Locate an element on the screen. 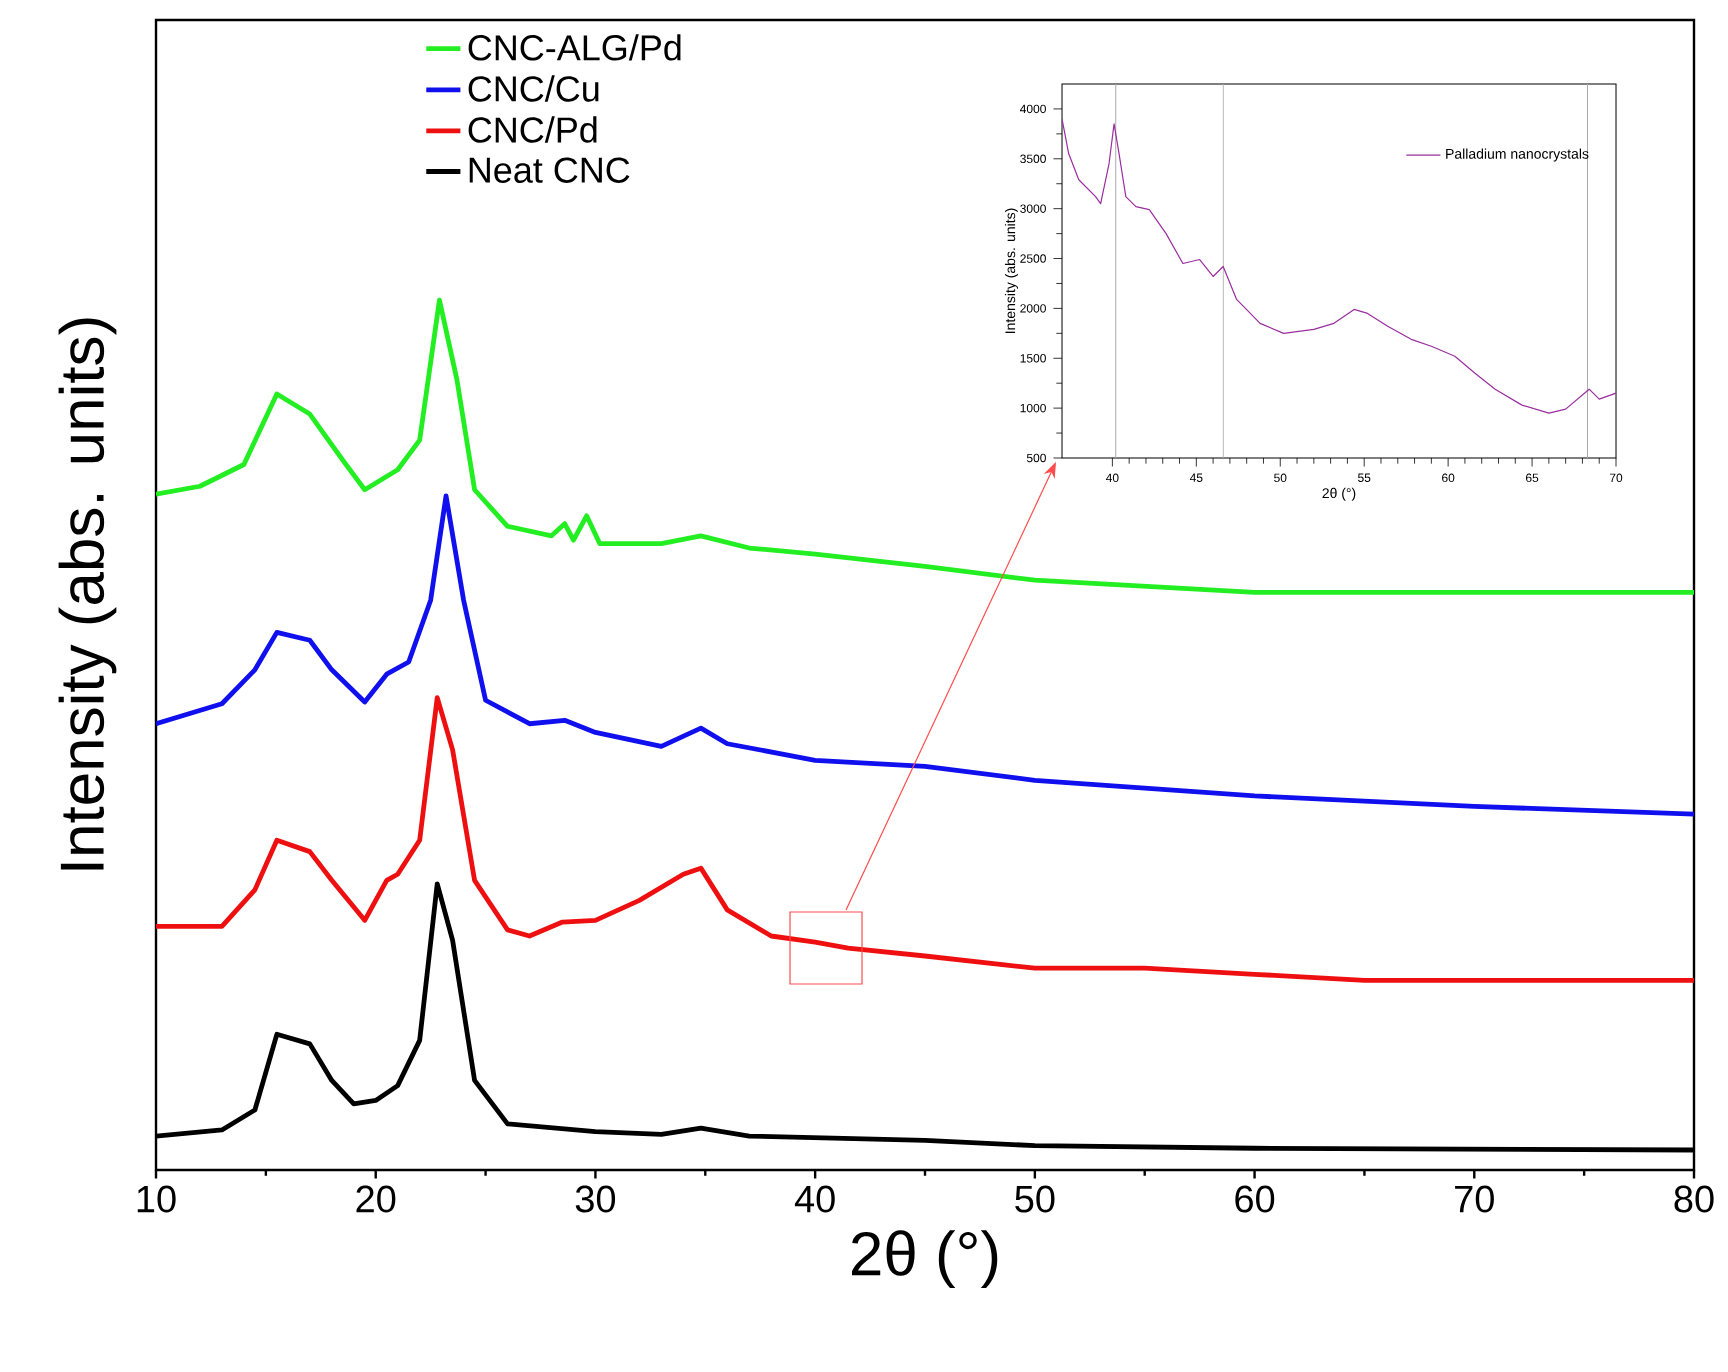  x-axis-title: 2θ (°) is located at coordinates (924, 1259).